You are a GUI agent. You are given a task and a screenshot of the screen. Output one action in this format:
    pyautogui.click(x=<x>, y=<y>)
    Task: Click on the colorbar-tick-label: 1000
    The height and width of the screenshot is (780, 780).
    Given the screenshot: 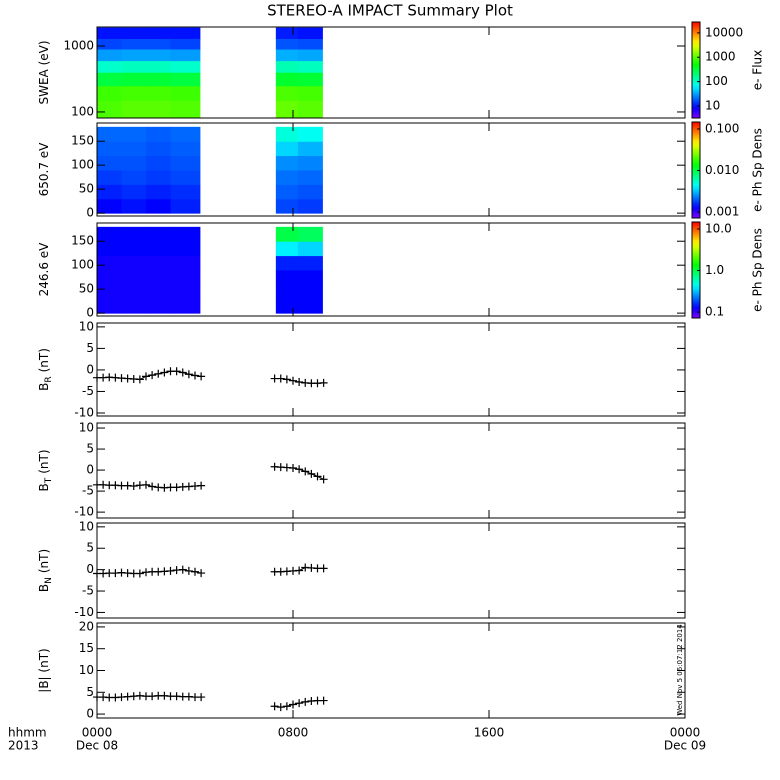 What is the action you would take?
    pyautogui.click(x=720, y=57)
    